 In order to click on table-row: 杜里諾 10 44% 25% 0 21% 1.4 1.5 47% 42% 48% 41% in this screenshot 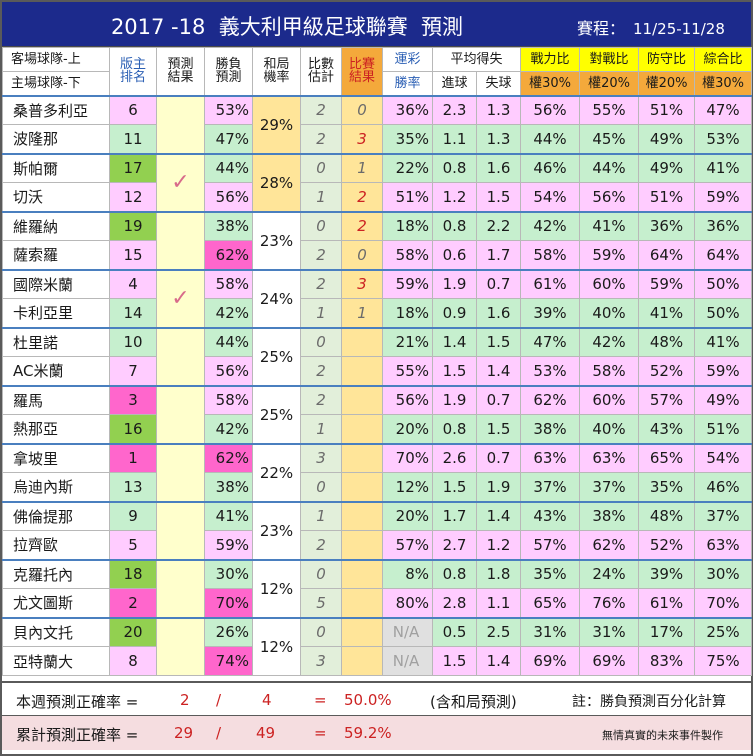, I will do `click(377, 356)`.